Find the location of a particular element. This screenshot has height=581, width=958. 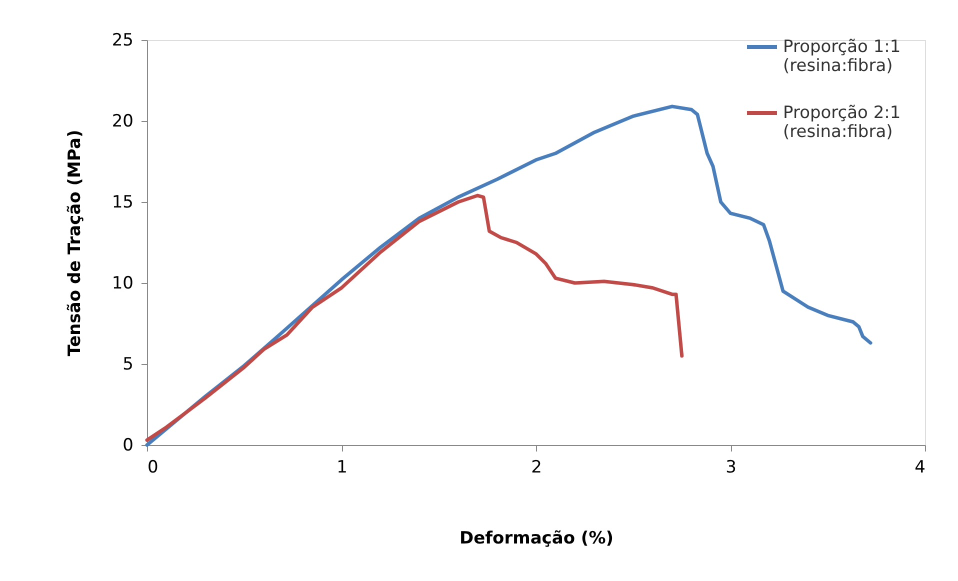

y-axis-title: Tensão de Tração (MPa) is located at coordinates (74, 243).